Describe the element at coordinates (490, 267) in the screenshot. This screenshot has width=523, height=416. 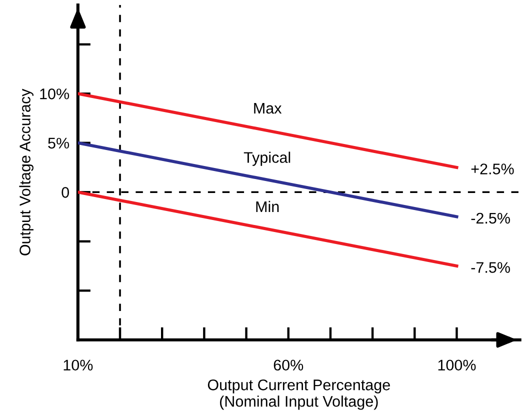
I see `data-label: -7.5%` at that location.